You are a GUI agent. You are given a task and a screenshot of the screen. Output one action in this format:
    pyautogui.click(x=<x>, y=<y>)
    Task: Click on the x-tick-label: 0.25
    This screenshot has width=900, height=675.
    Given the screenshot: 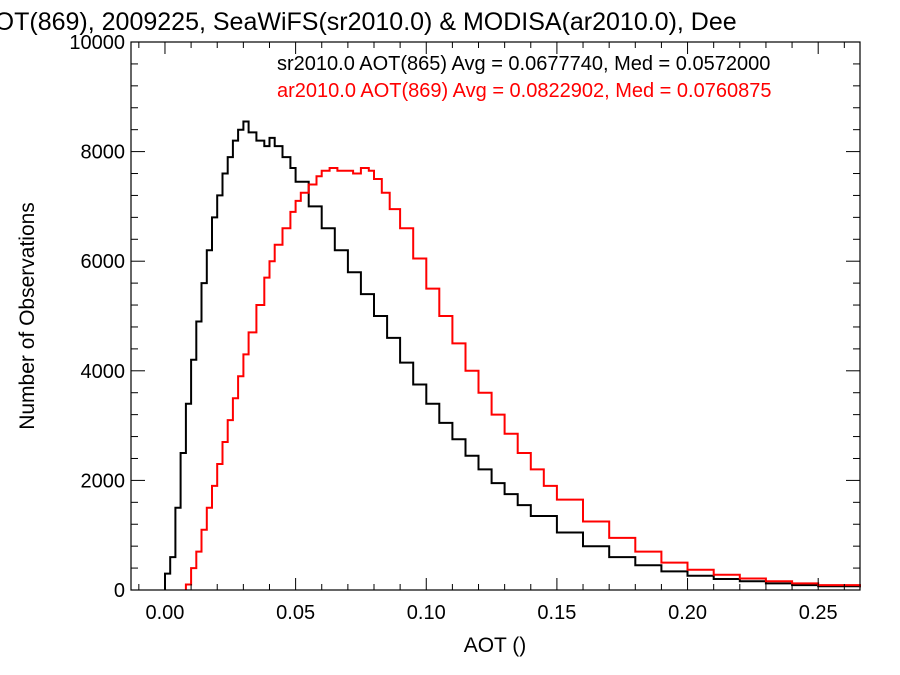 What is the action you would take?
    pyautogui.click(x=818, y=613)
    